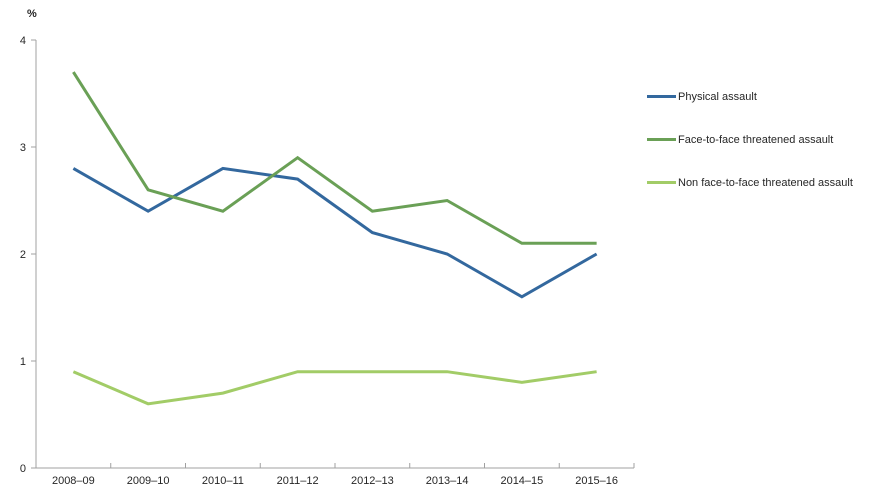 Image resolution: width=870 pixels, height=503 pixels. What do you see at coordinates (596, 481) in the screenshot?
I see `x-tick-label: 2015–16` at bounding box center [596, 481].